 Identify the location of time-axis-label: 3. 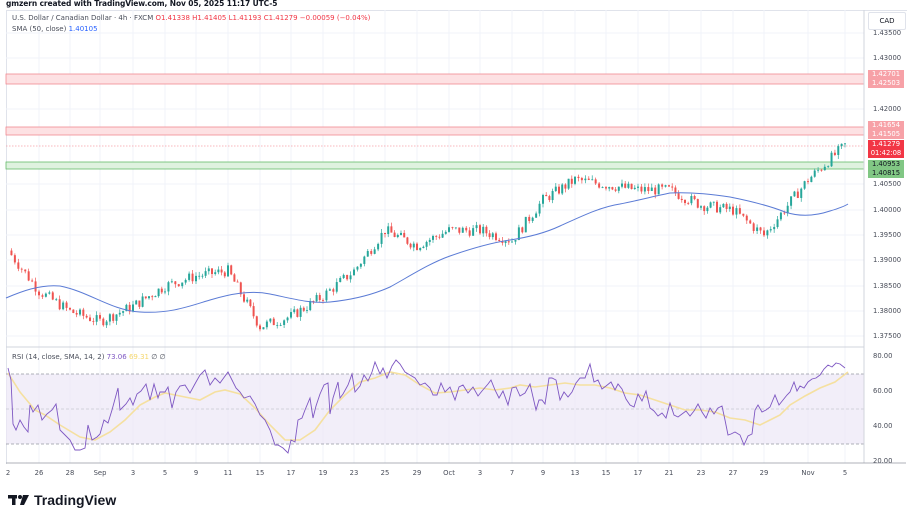
(480, 473).